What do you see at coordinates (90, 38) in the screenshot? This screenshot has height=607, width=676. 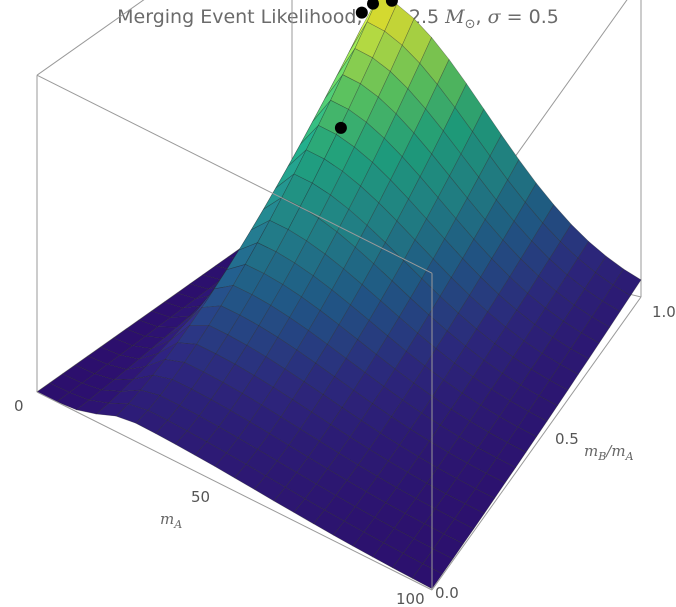 I see `box-edge-top-left` at bounding box center [90, 38].